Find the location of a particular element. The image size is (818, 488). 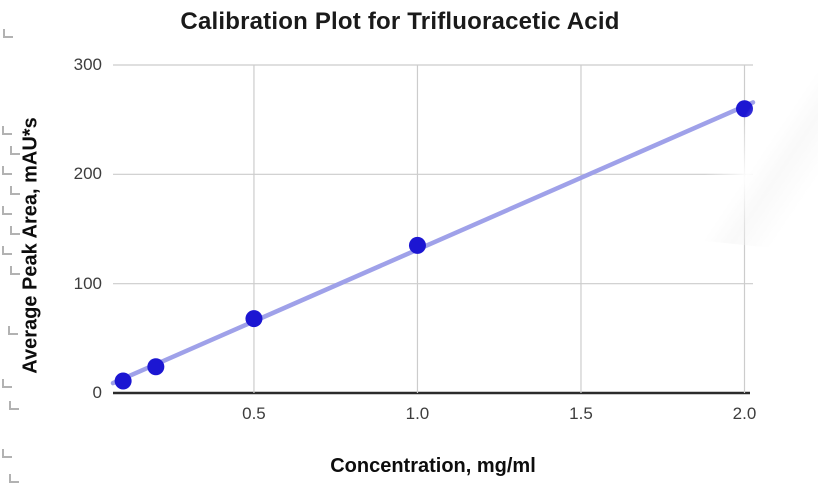

x-axis-title: Concentration, mg/ml is located at coordinates (433, 466).